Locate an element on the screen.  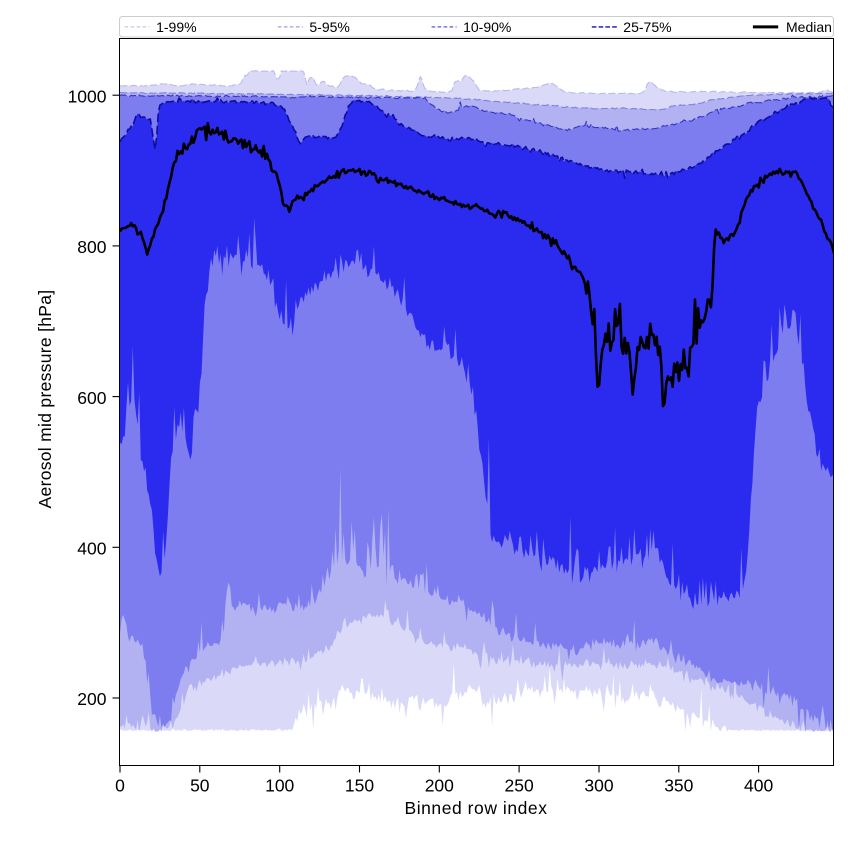
svg-text: 250 is located at coordinates (518, 785).